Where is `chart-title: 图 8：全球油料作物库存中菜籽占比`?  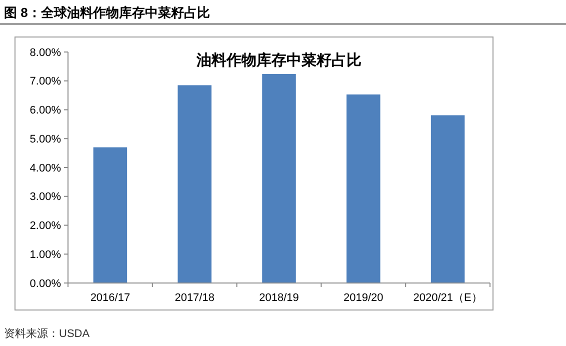 chart-title: 图 8：全球油料作物库存中菜籽占比 is located at coordinates (107, 12).